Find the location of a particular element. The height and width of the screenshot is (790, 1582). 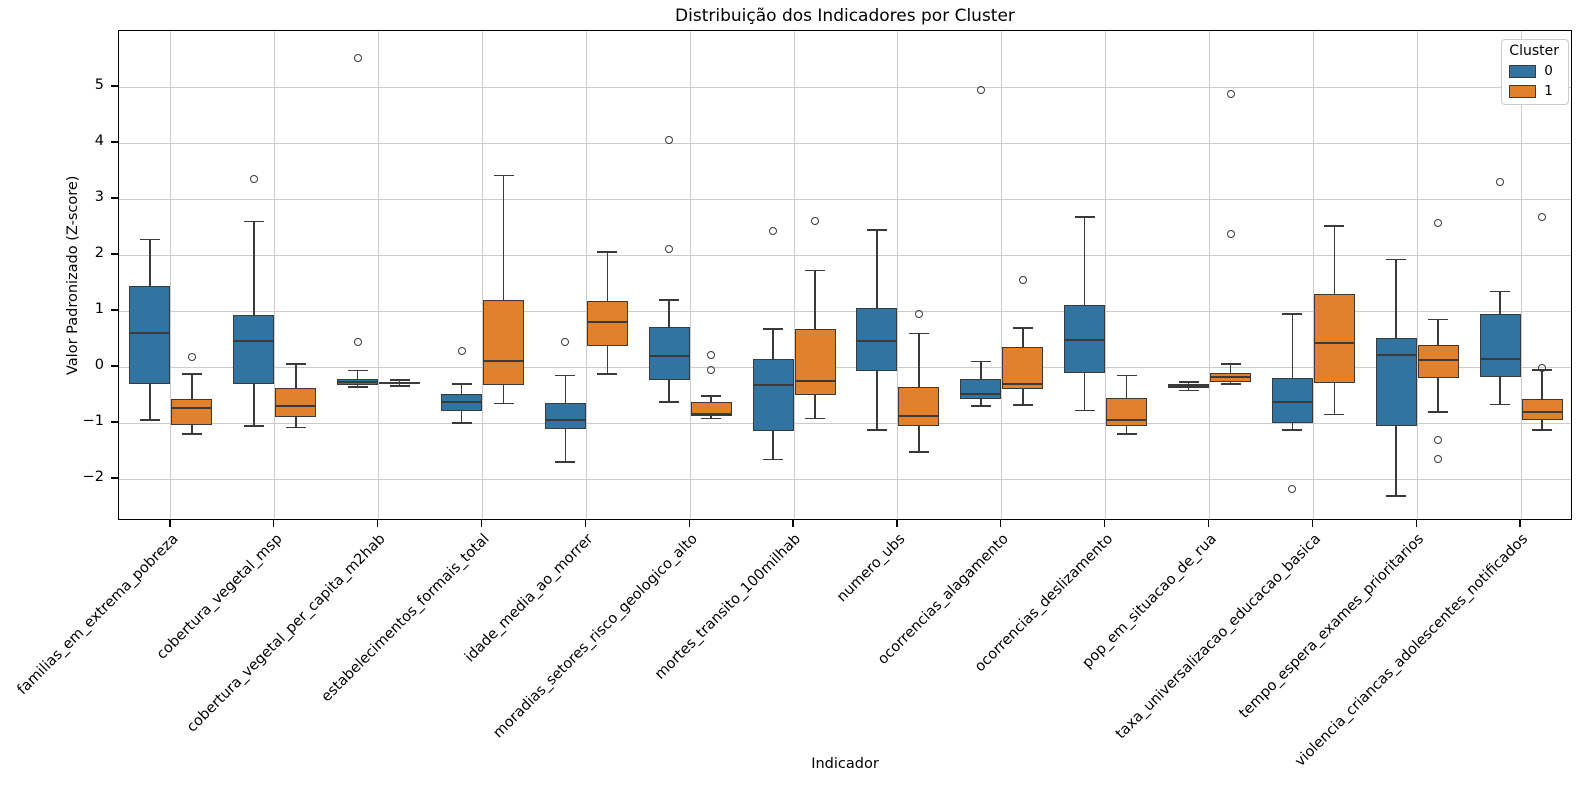

chart-title: Distribuição dos Indicadores por Cluster is located at coordinates (845, 16).